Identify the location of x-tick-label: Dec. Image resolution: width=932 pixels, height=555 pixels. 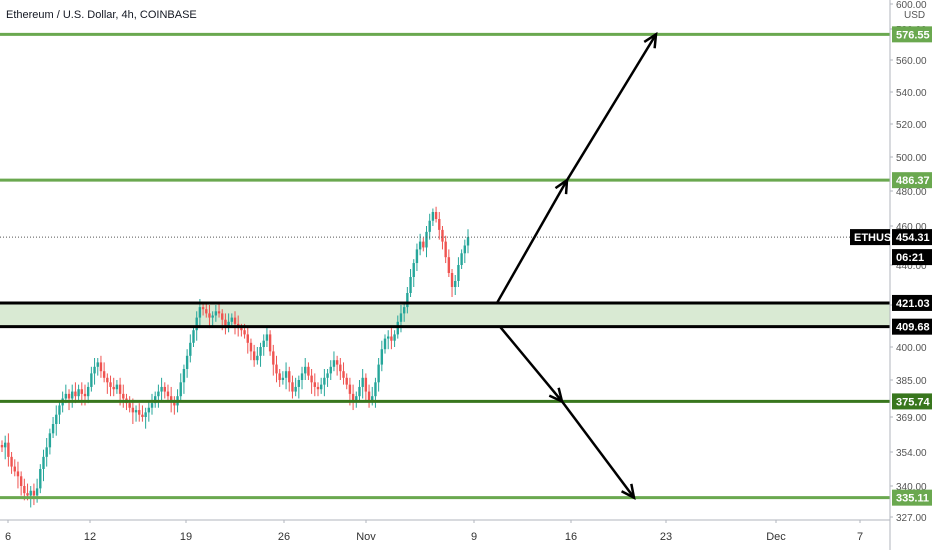
(776, 537).